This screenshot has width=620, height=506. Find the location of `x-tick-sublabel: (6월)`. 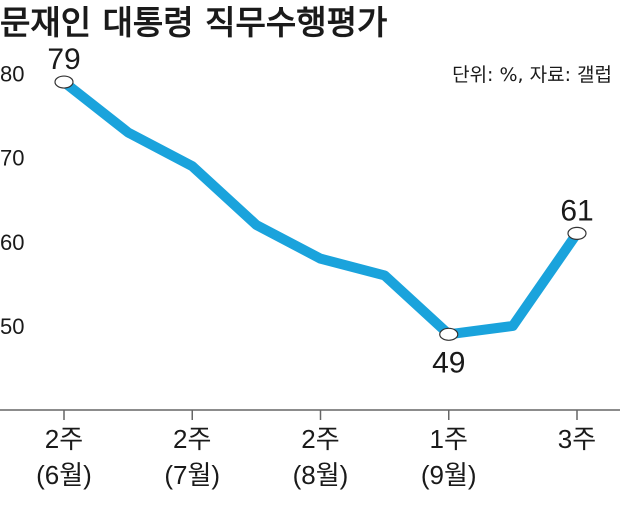

x-tick-sublabel: (6월) is located at coordinates (64, 475).